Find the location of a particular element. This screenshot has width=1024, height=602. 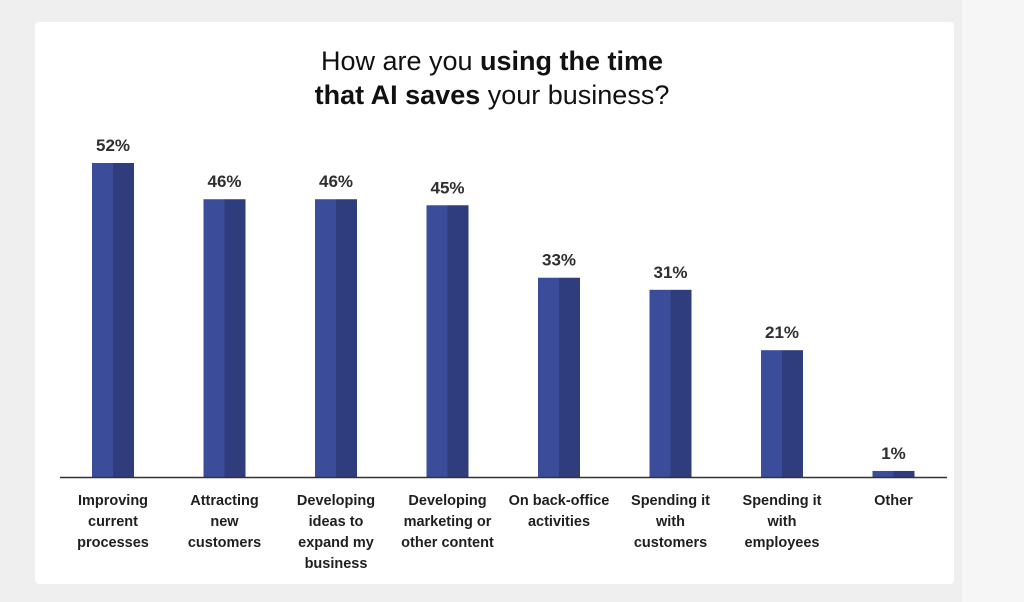

category-label: On back-office activities is located at coordinates (559, 511).